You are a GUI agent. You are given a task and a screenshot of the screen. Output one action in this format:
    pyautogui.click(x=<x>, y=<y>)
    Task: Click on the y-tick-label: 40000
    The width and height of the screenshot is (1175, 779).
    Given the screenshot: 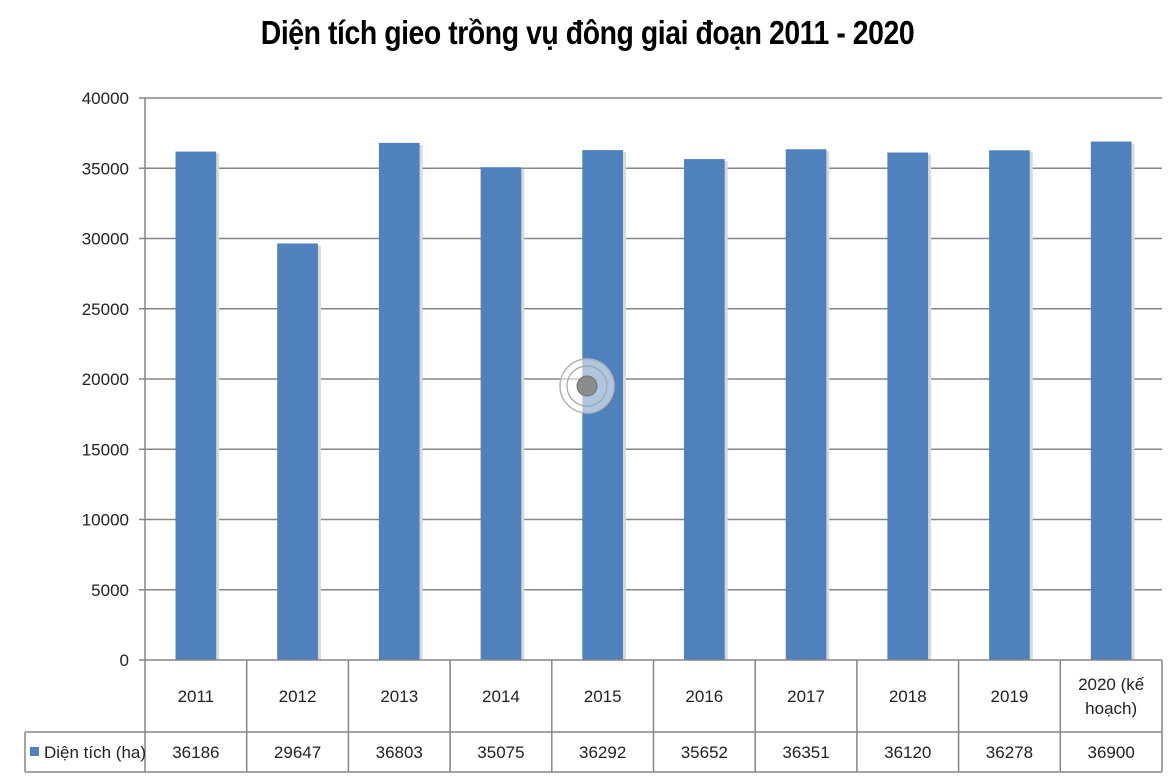 What is the action you would take?
    pyautogui.click(x=105, y=98)
    